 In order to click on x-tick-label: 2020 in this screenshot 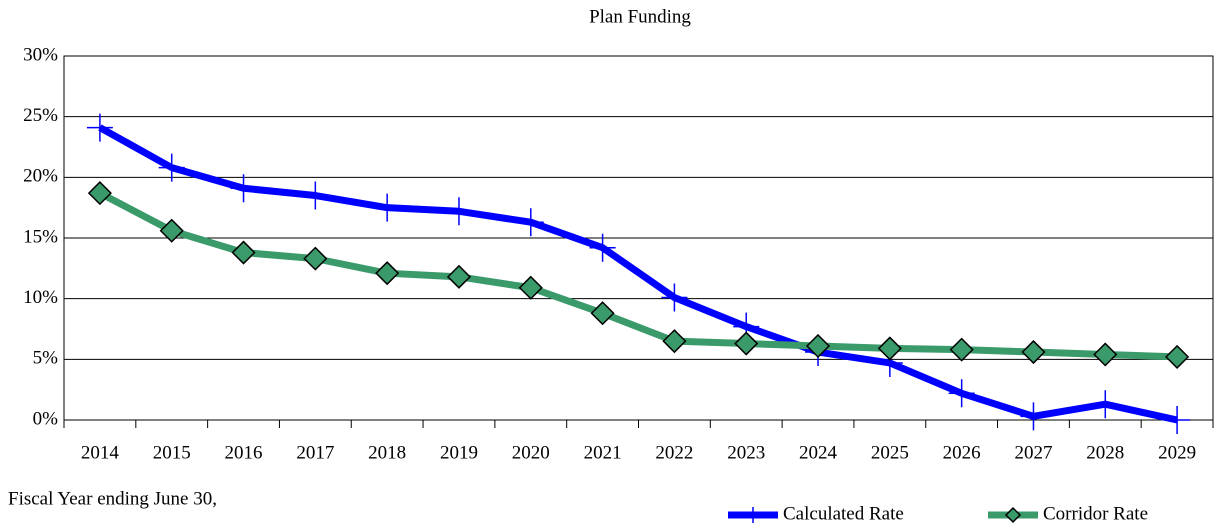, I will do `click(531, 452)`.